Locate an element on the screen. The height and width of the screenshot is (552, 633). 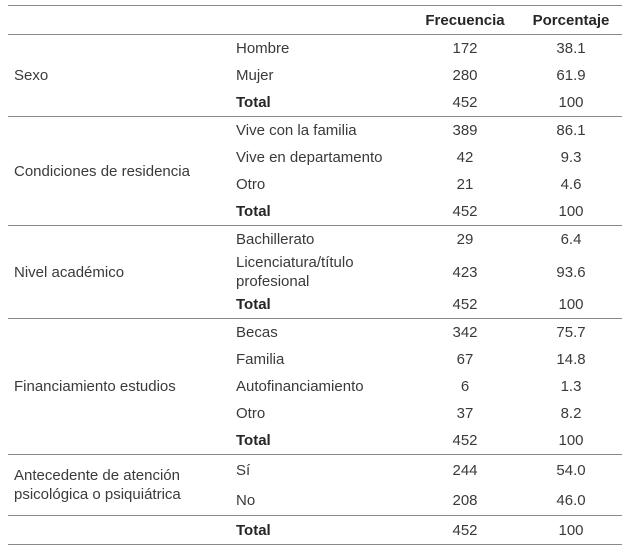
porcentaje-cell: 9.3 is located at coordinates (571, 157).